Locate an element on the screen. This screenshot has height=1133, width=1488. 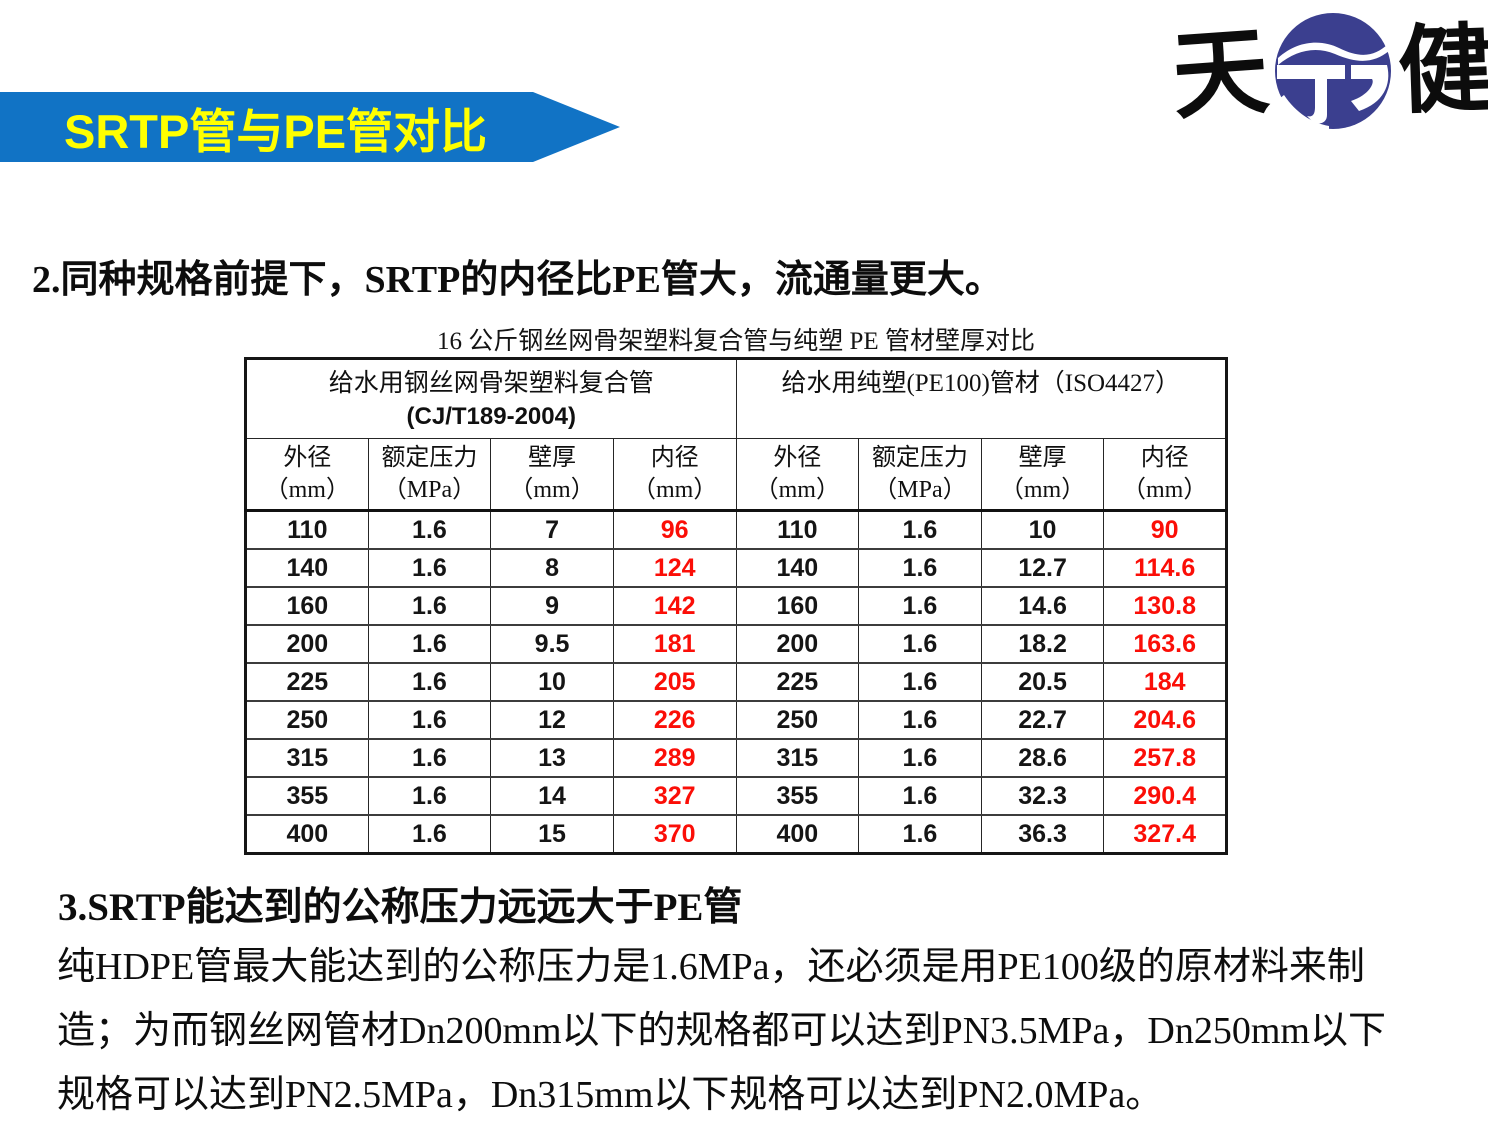
table-cell: 96 is located at coordinates (674, 529).